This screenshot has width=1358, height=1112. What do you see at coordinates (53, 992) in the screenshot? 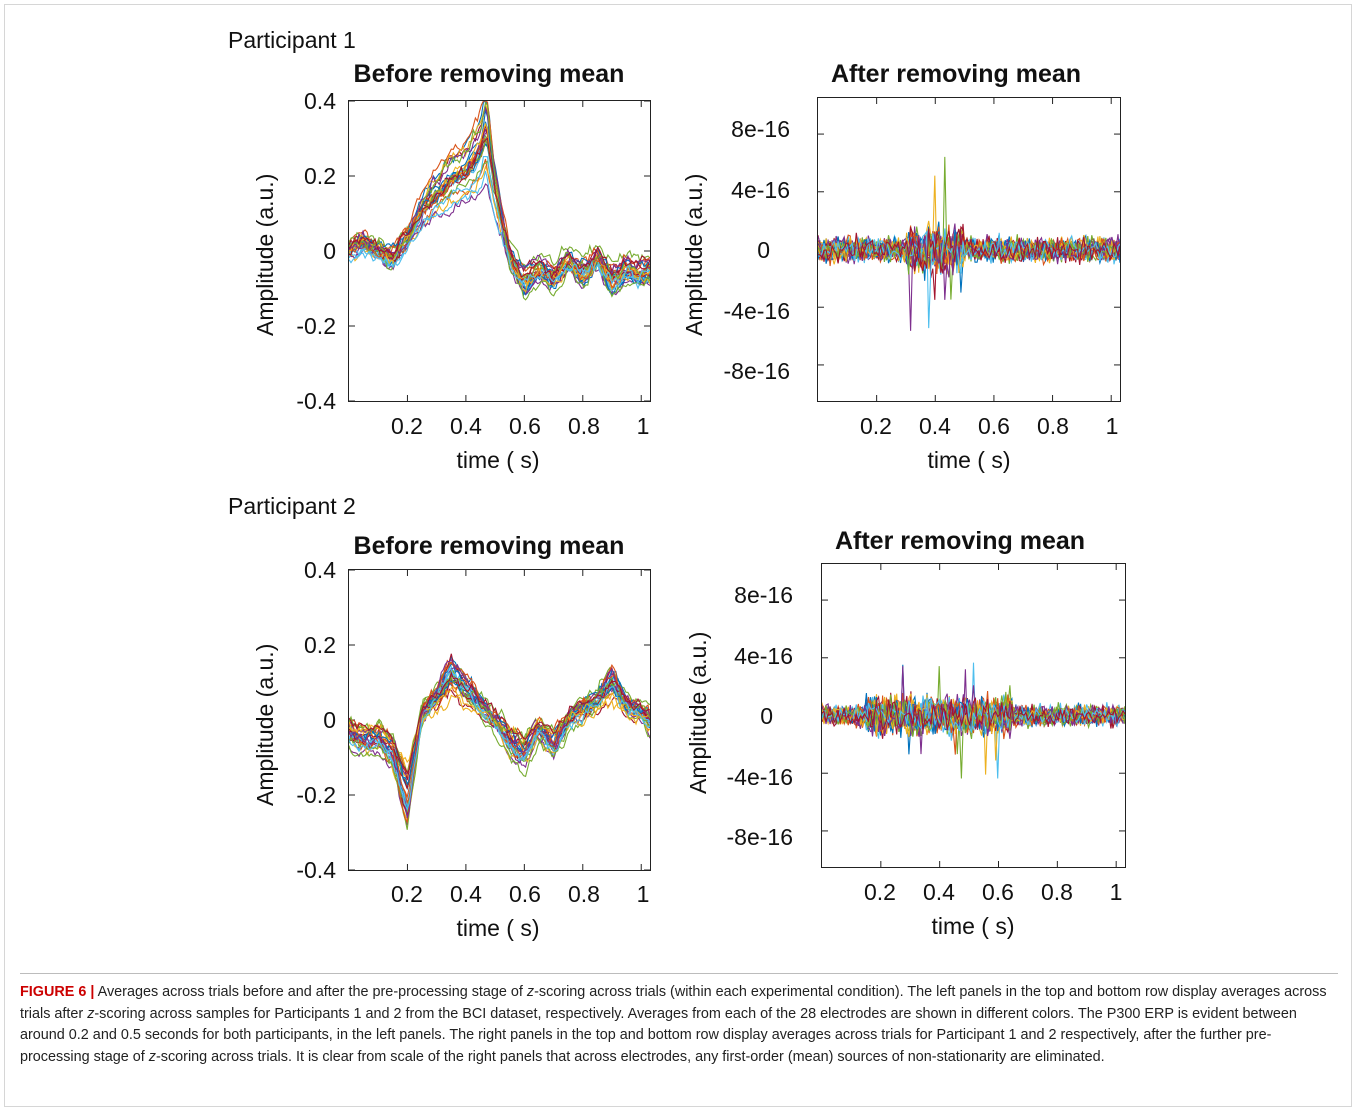
I see `figure-label: FIGURE 6` at bounding box center [53, 992].